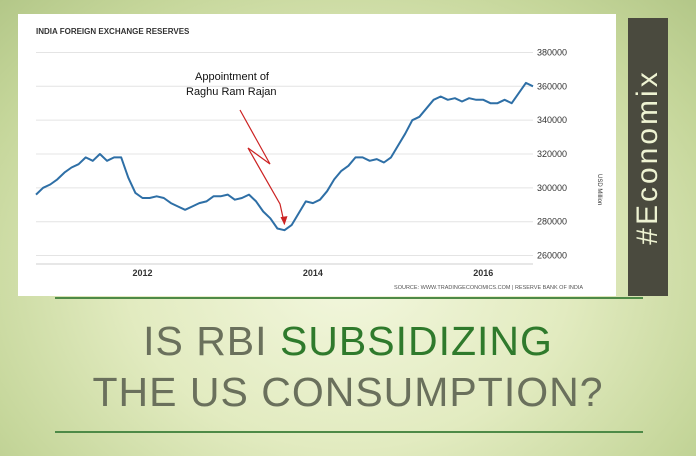  What do you see at coordinates (349, 298) in the screenshot?
I see `headline-rule-top` at bounding box center [349, 298].